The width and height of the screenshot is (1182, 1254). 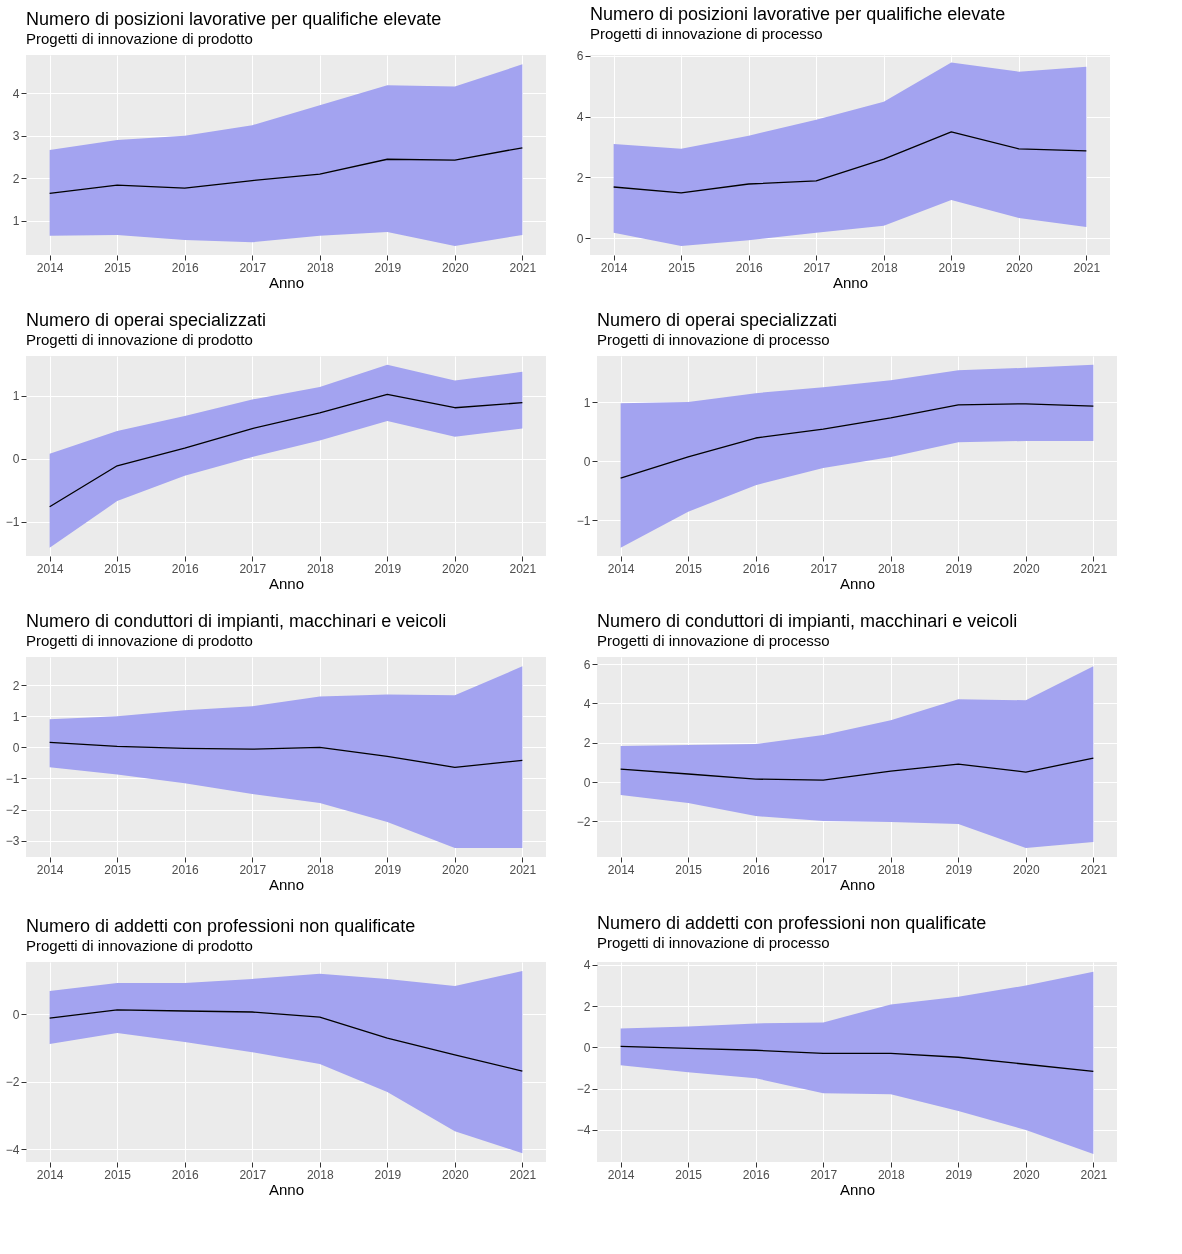 I want to click on chart-title: Numero di conduttori di impianti, macchinari e veicoli, so click(x=236, y=621).